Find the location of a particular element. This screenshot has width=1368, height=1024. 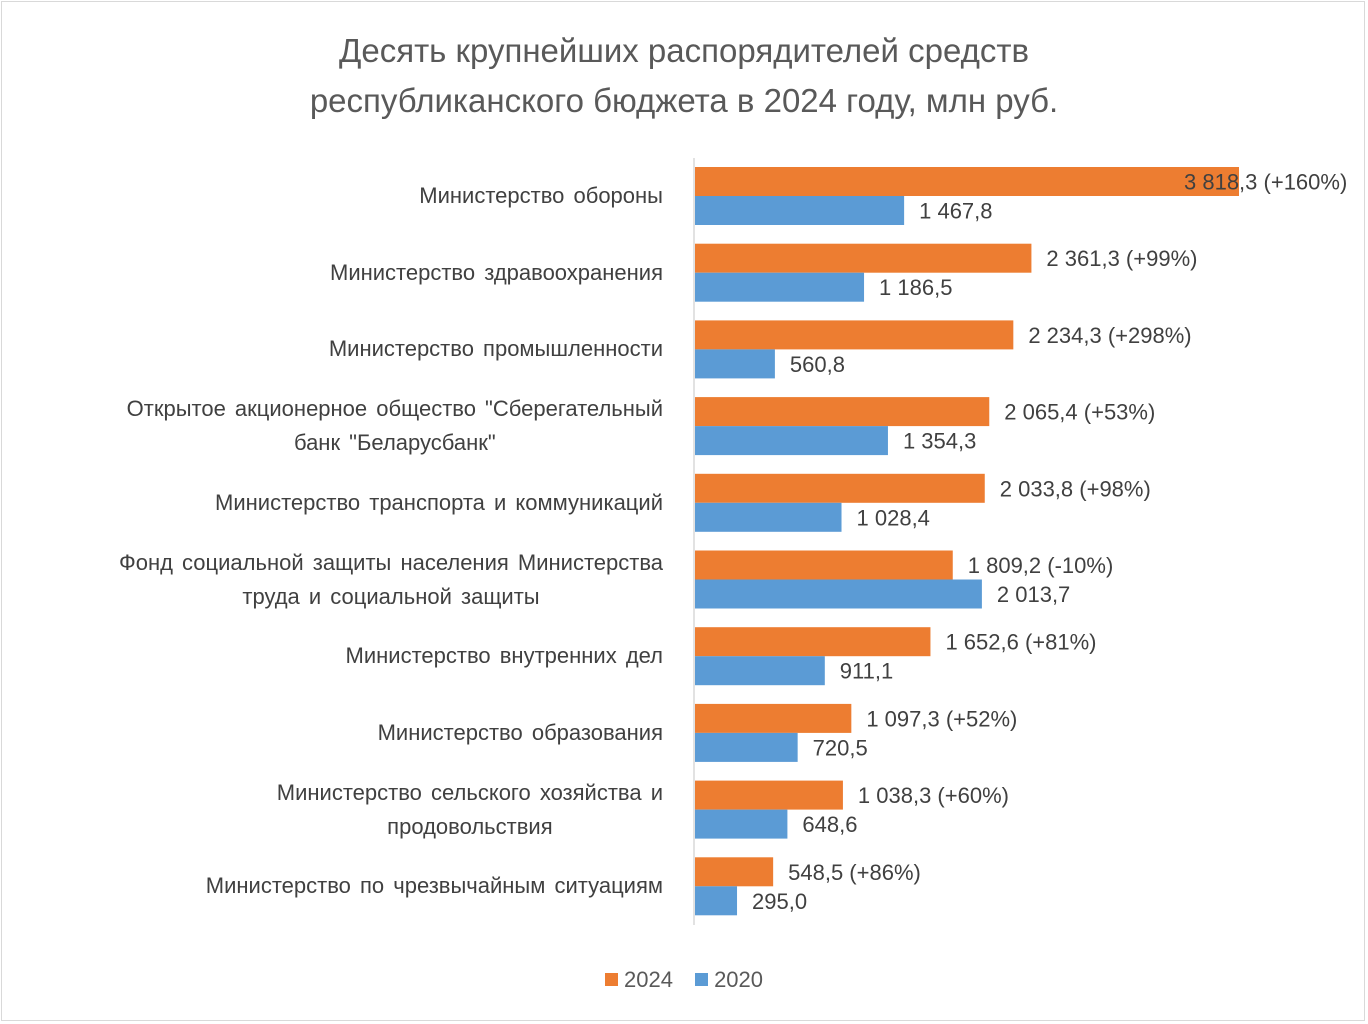

data-label-2020-7: 720,5 is located at coordinates (840, 747).